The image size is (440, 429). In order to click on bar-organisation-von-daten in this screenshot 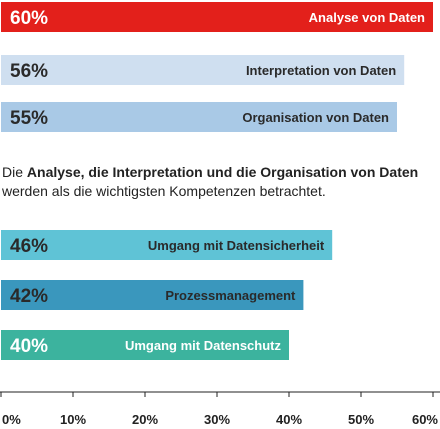, I will do `click(199, 117)`.